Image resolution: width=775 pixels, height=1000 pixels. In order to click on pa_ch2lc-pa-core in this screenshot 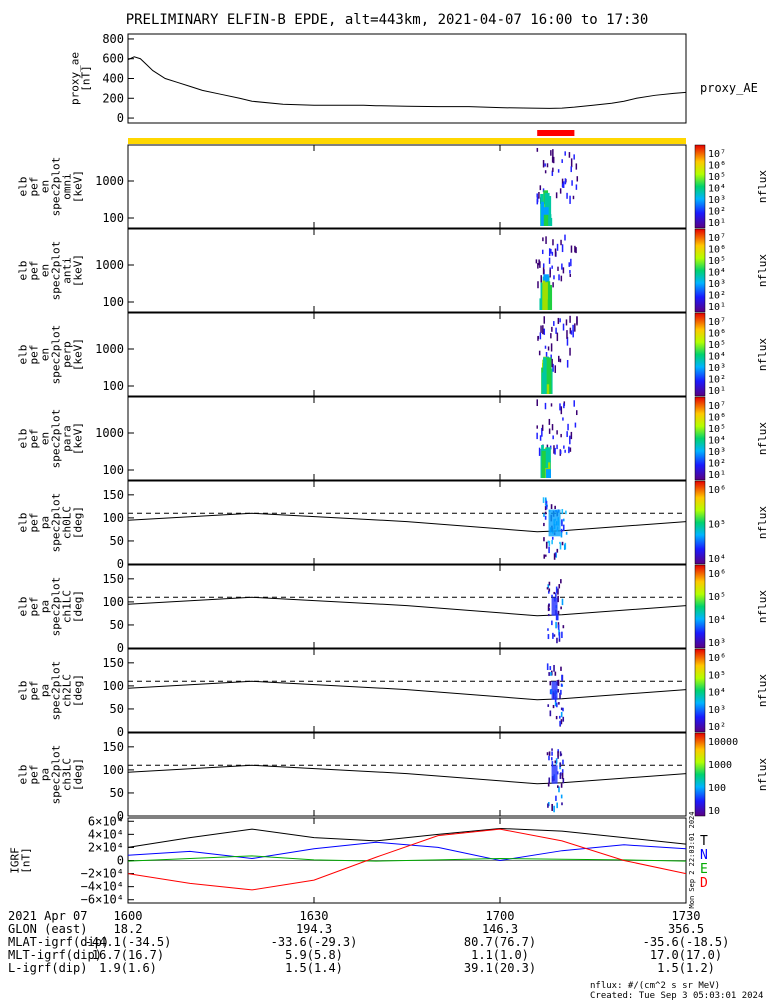, I will do `click(554, 690)`.